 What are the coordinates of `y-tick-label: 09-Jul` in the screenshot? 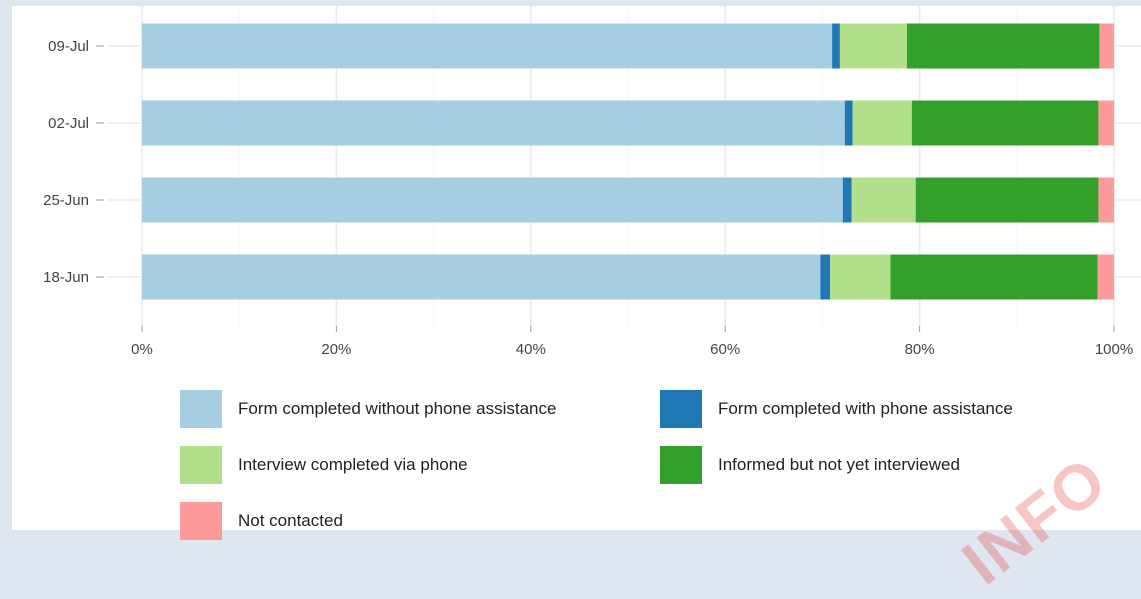 It's located at (68, 46).